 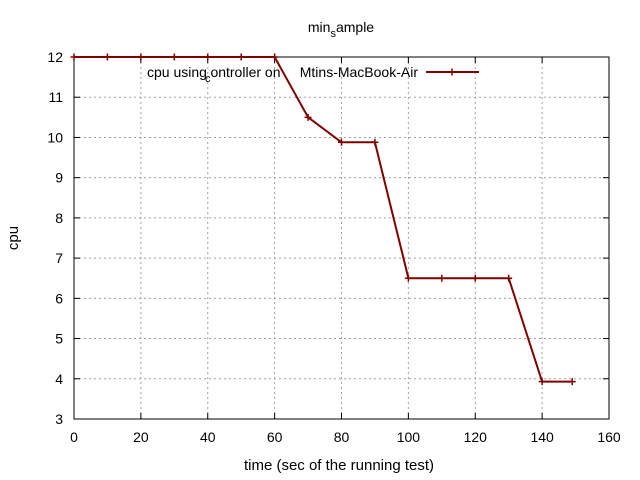 I want to click on x-tick-label: 40, so click(x=208, y=437).